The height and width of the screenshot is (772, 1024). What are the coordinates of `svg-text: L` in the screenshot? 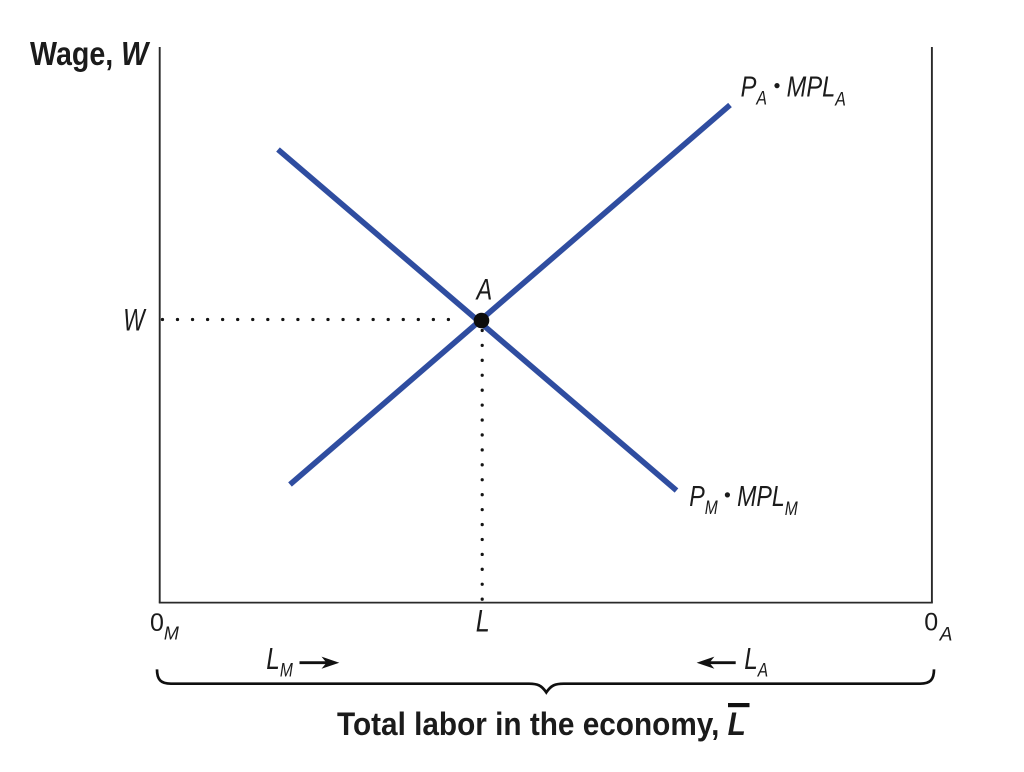 It's located at (483, 621).